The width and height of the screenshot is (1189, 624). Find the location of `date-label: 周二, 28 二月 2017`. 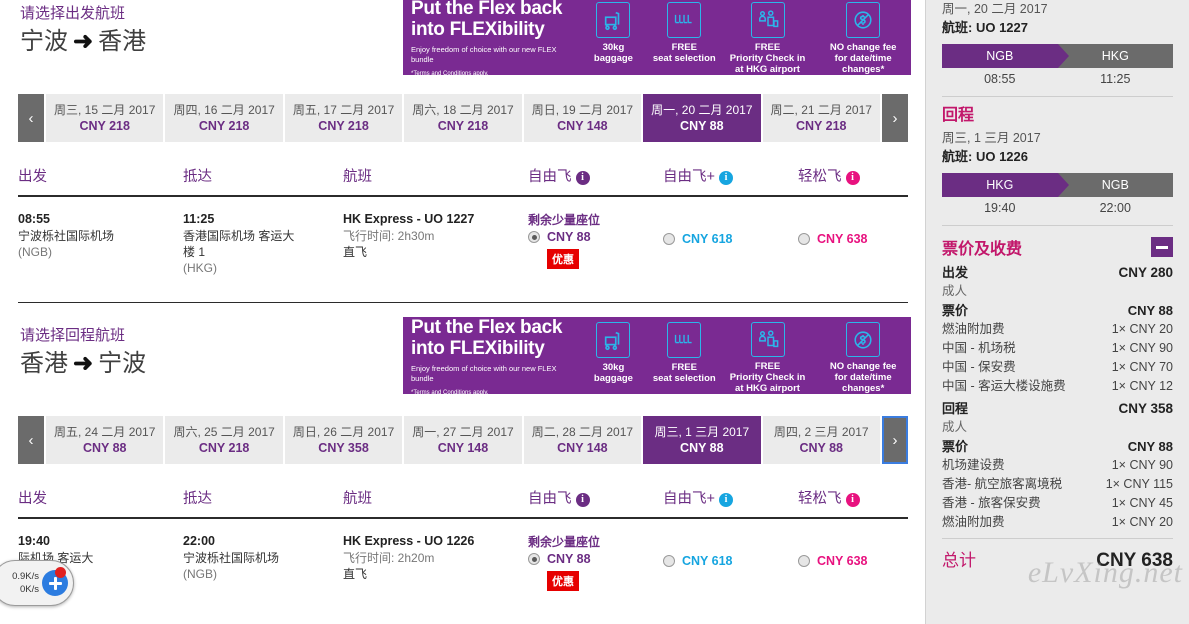

date-label: 周二, 28 二月 2017 is located at coordinates (582, 431).